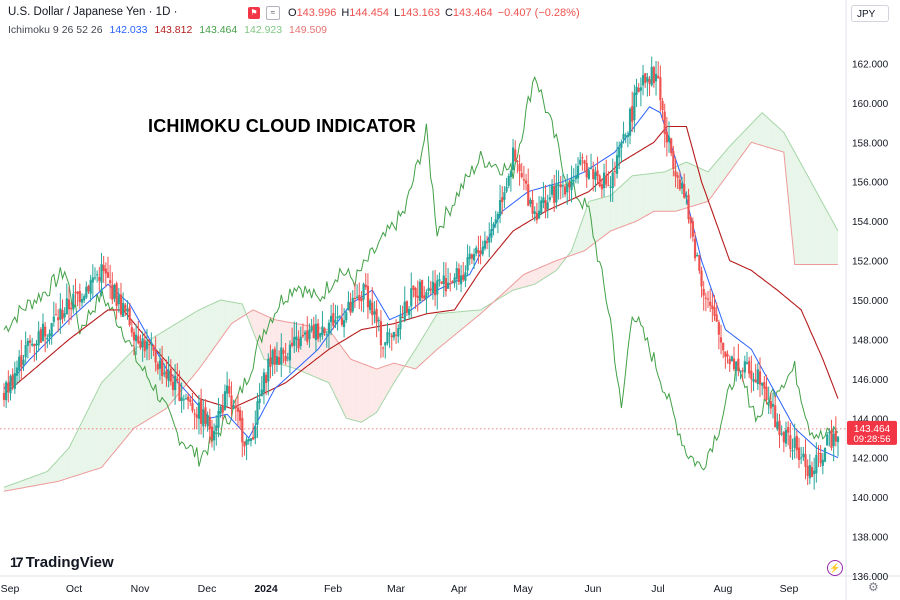 The height and width of the screenshot is (600, 900). I want to click on flag-icon: ⚑, so click(254, 13).